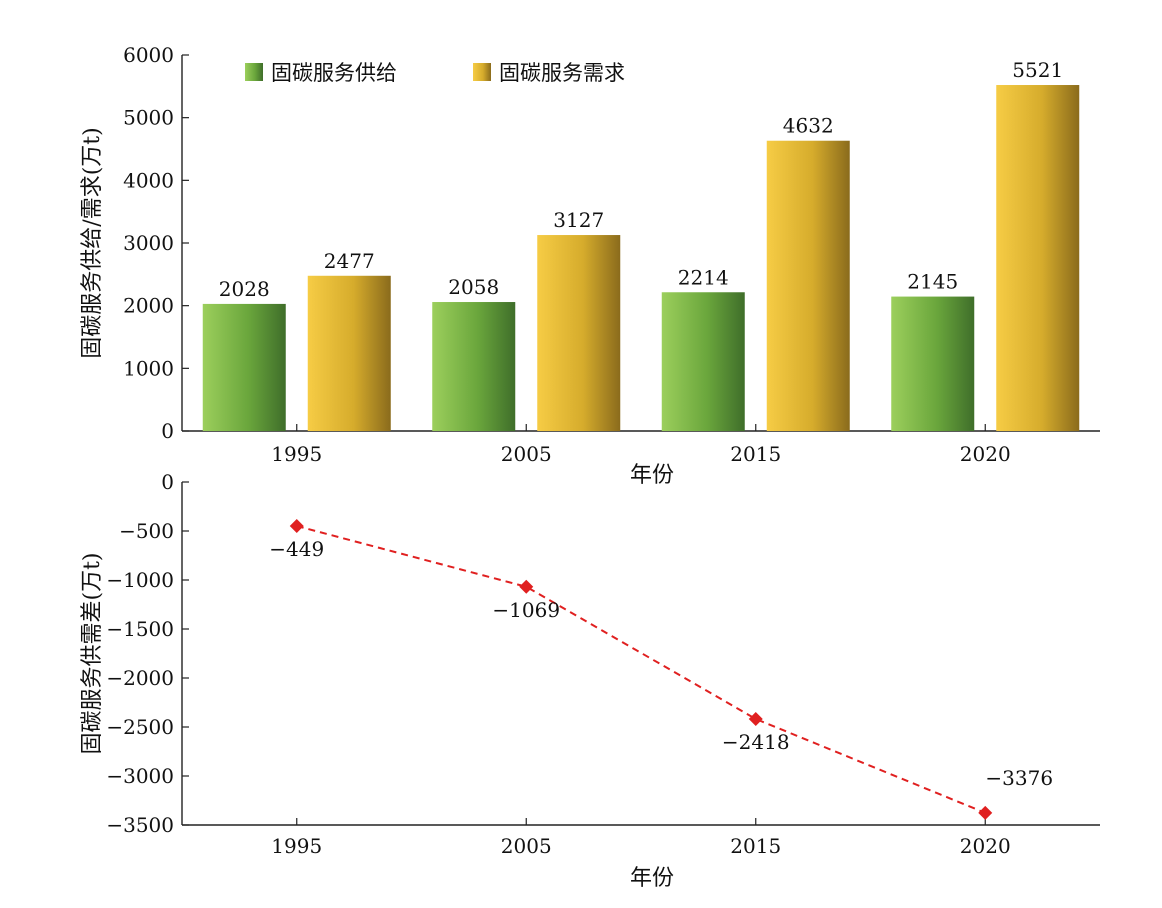 The width and height of the screenshot is (1162, 908). I want to click on legend-swatch-demand, so click(482, 72).